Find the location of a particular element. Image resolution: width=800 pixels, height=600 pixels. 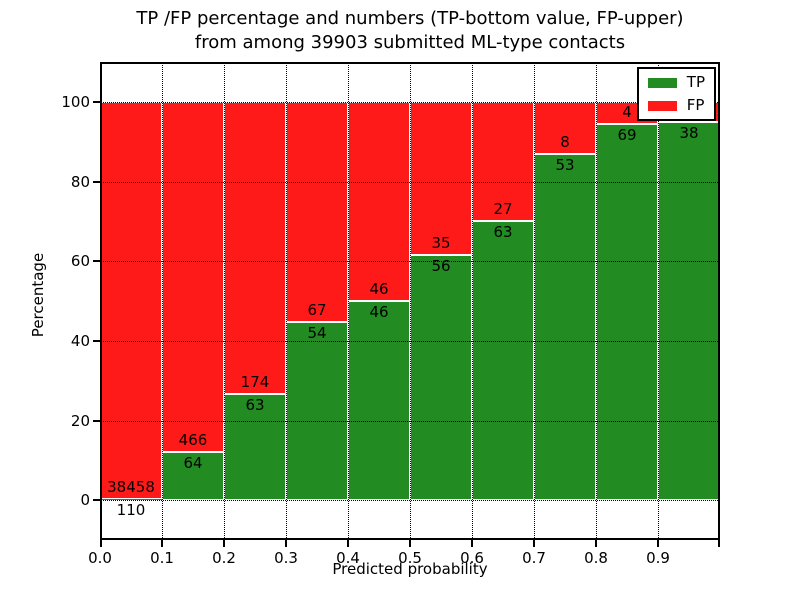

fp-count-label: 38458 is located at coordinates (131, 487).